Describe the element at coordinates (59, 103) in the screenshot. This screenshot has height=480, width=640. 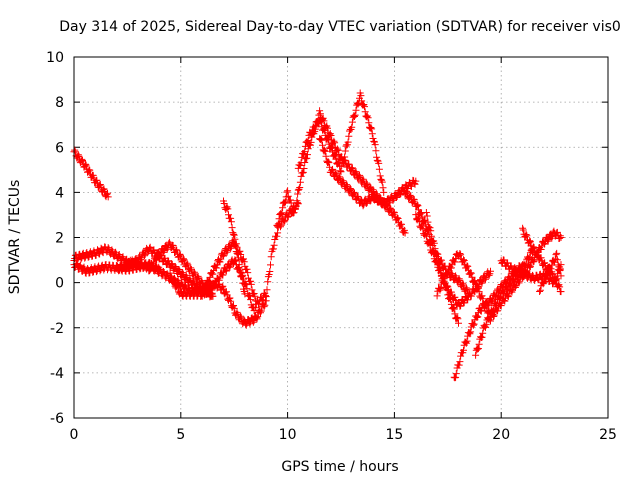
I see `y-tick-label: 8` at that location.